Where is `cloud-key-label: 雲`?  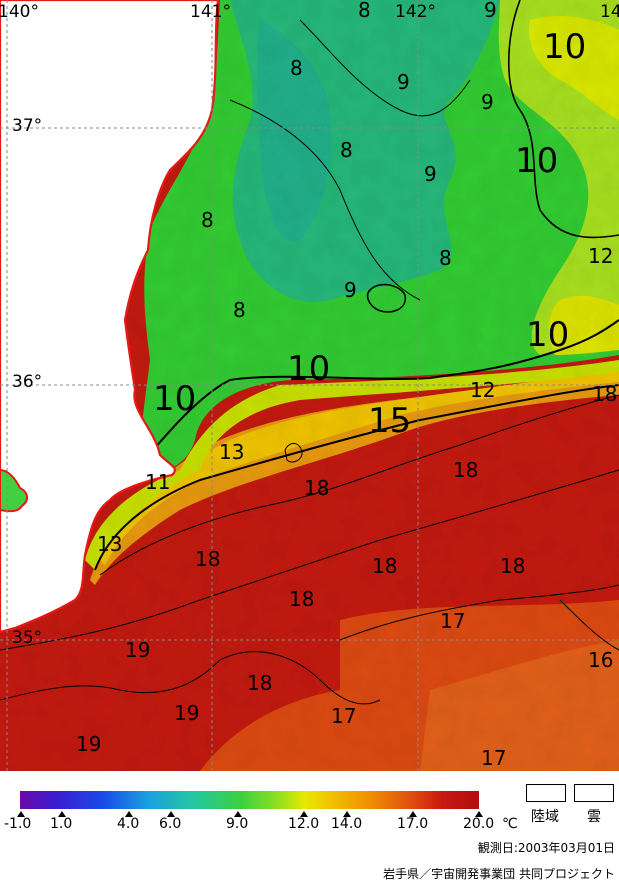 cloud-key-label: 雲 is located at coordinates (594, 817).